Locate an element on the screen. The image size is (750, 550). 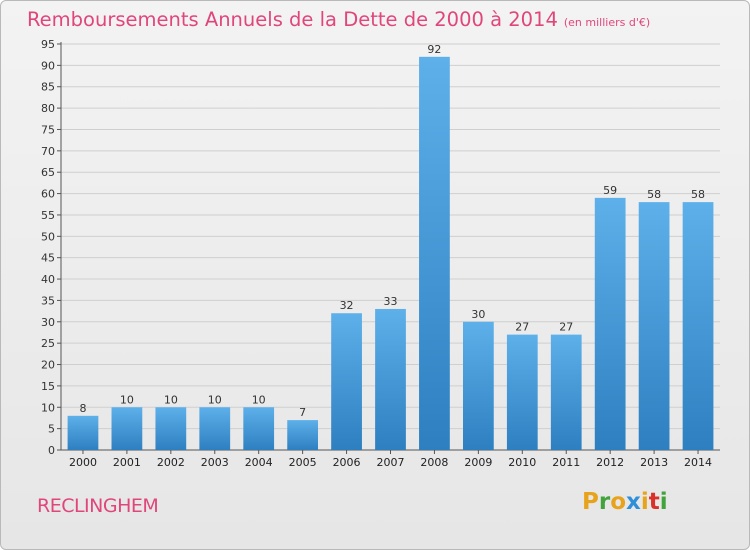
logo-letter: o is located at coordinates (618, 502).